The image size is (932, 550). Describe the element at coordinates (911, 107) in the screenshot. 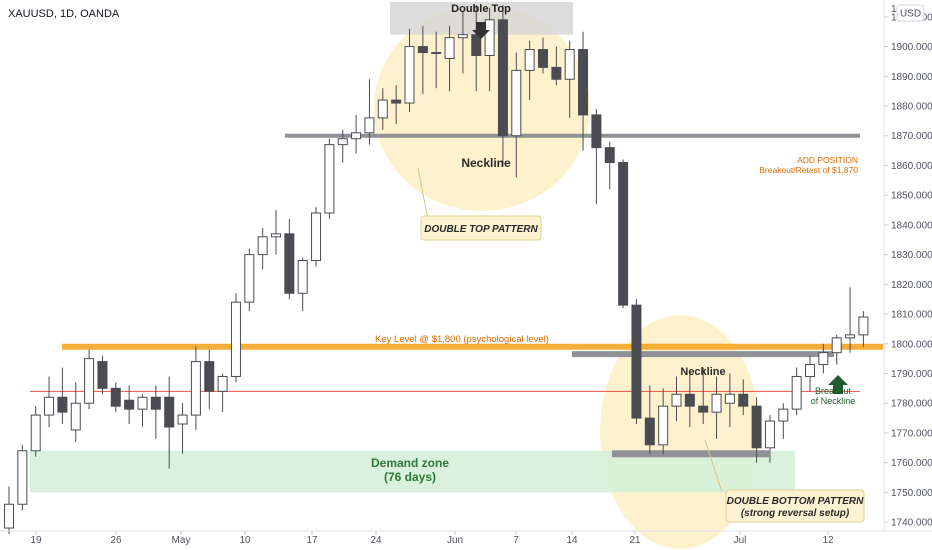

I see `price-tick-label: 1880.000` at that location.